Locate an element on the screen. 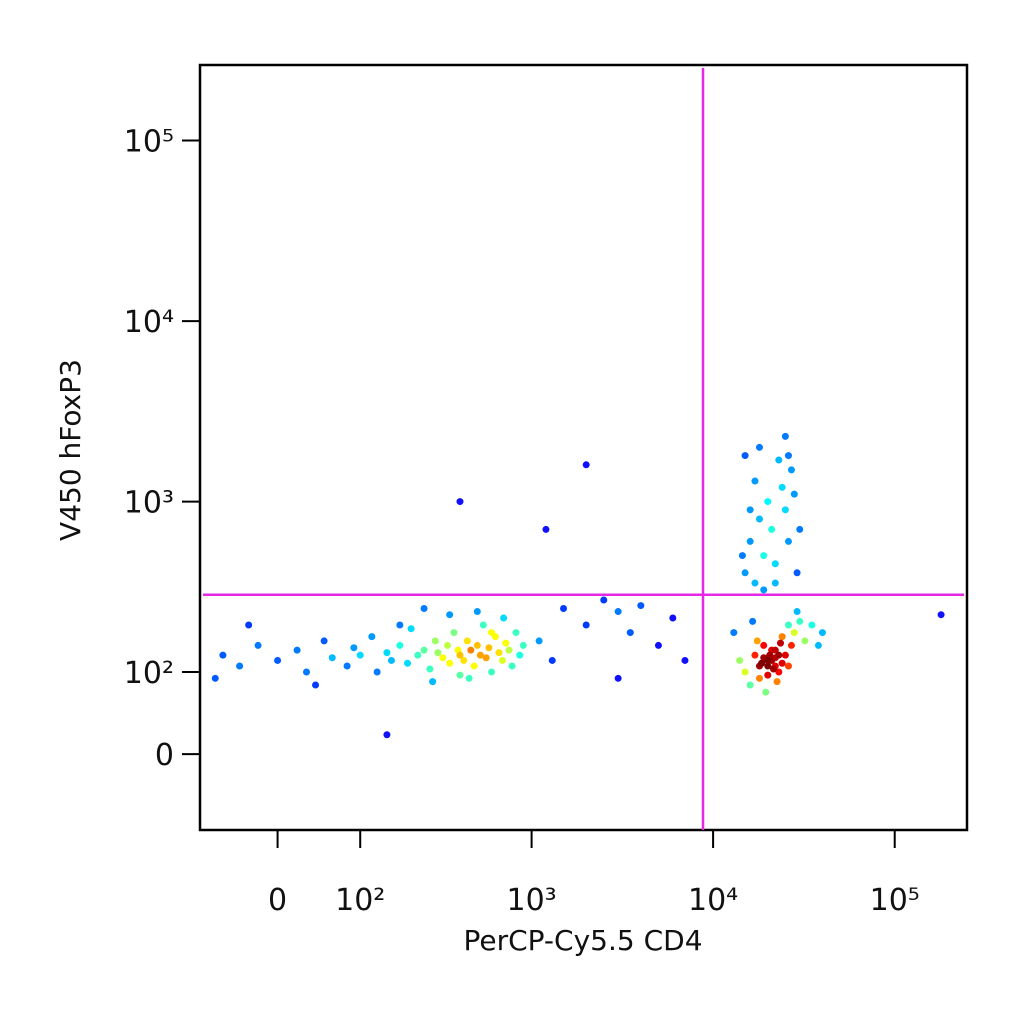 This screenshot has height=1028, width=1024. y-tick-label: 10² is located at coordinates (149, 673).